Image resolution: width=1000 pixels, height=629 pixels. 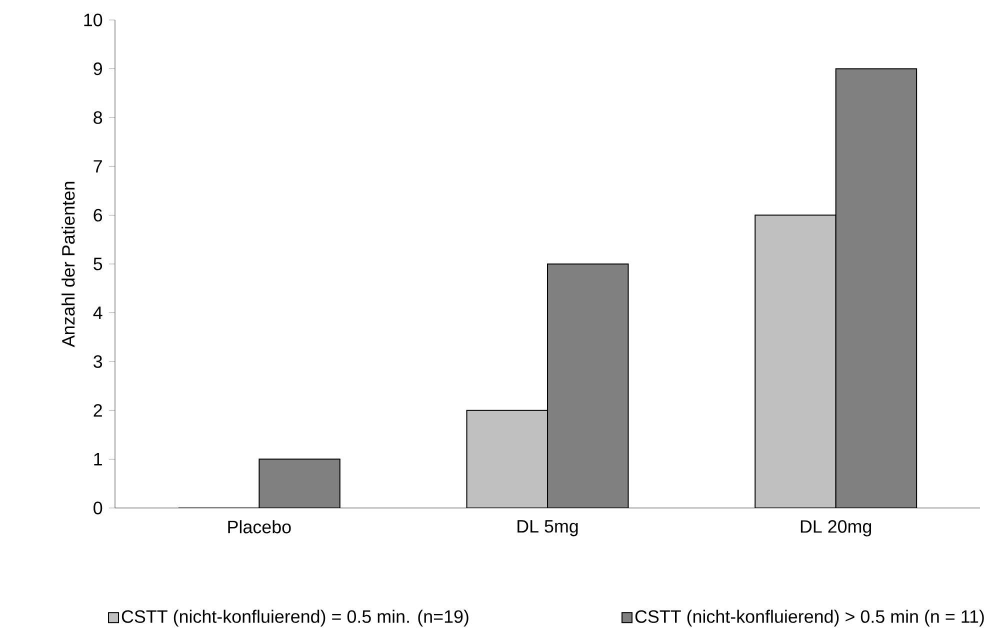 I want to click on x-tick-label: DL 5mg, so click(x=548, y=528).